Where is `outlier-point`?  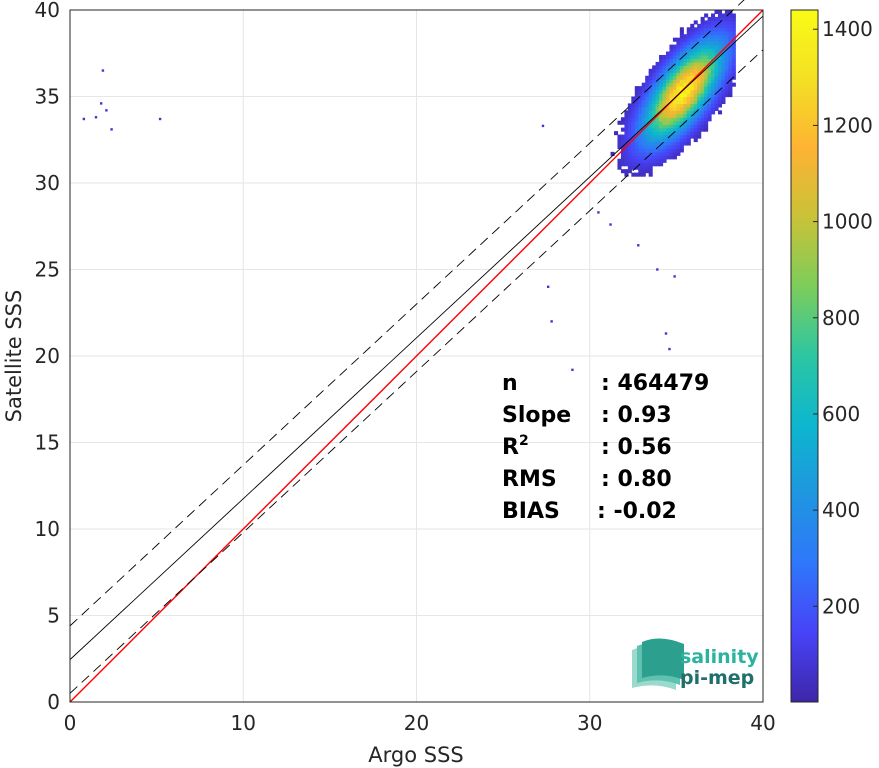 outlier-point is located at coordinates (610, 224).